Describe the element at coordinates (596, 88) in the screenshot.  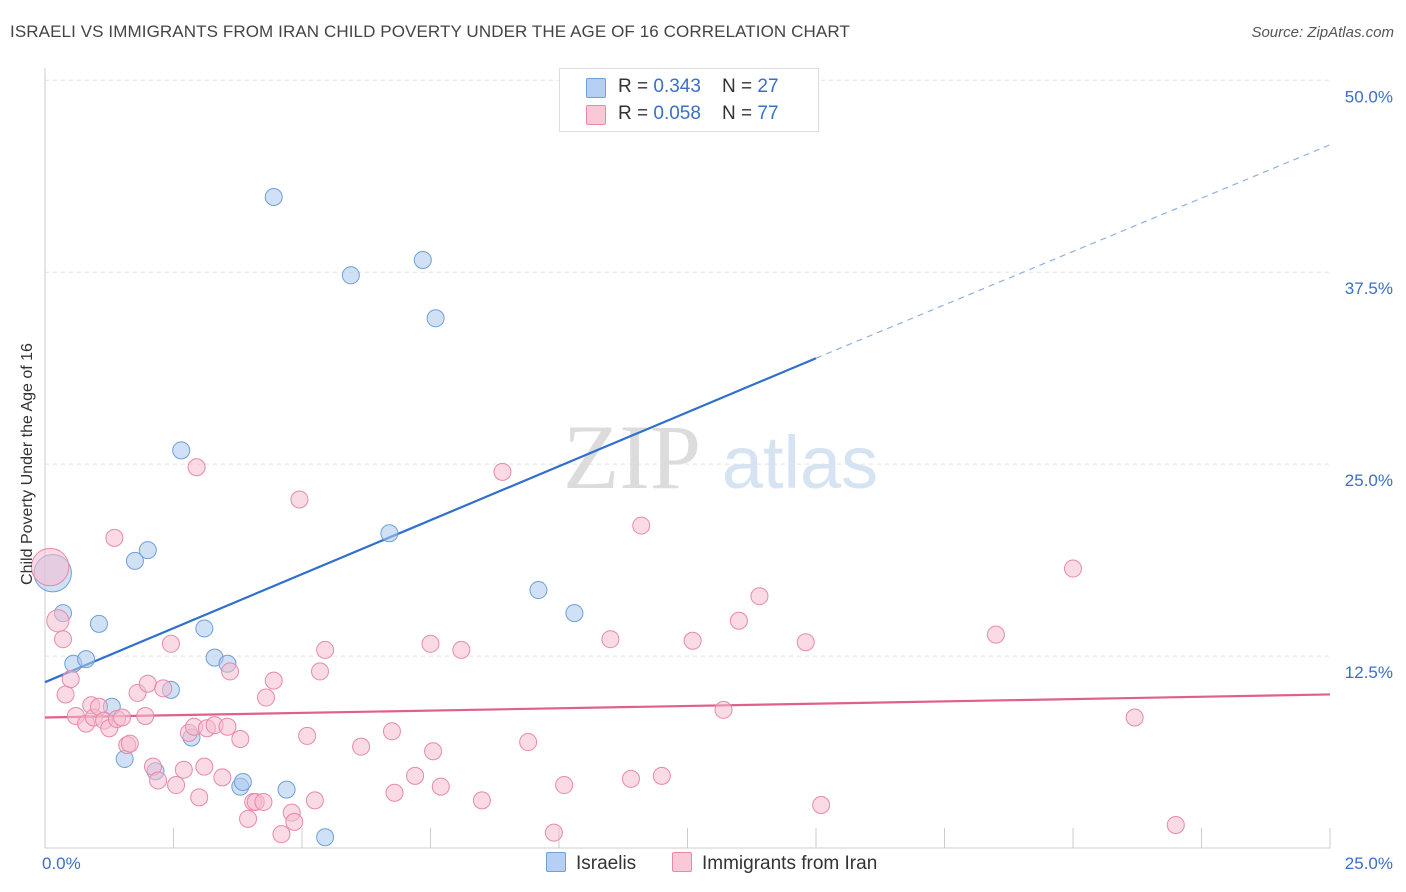
I see `israelis-swatch` at that location.